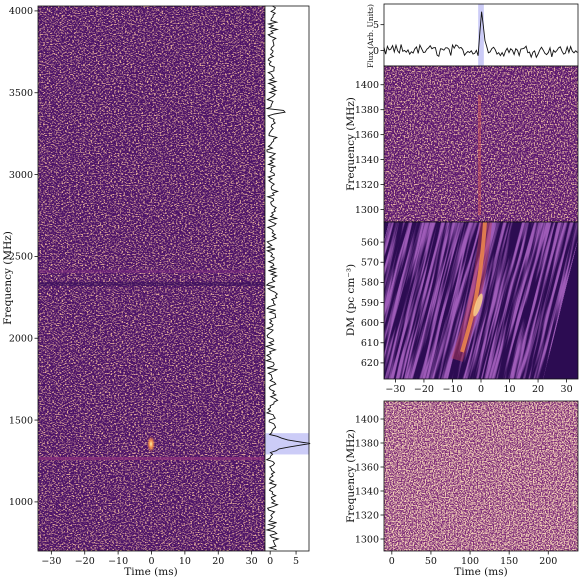 Image resolution: width=582 pixels, height=581 pixels. What do you see at coordinates (252, 561) in the screenshot?
I see `waterfall-full-x-tick-label: 30` at bounding box center [252, 561].